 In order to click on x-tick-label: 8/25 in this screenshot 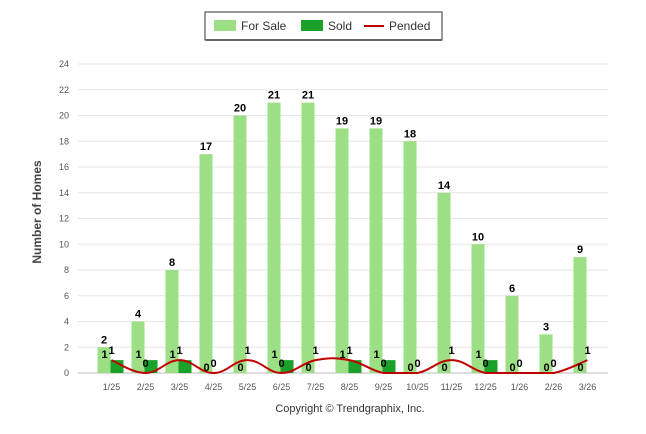, I will do `click(350, 387)`.